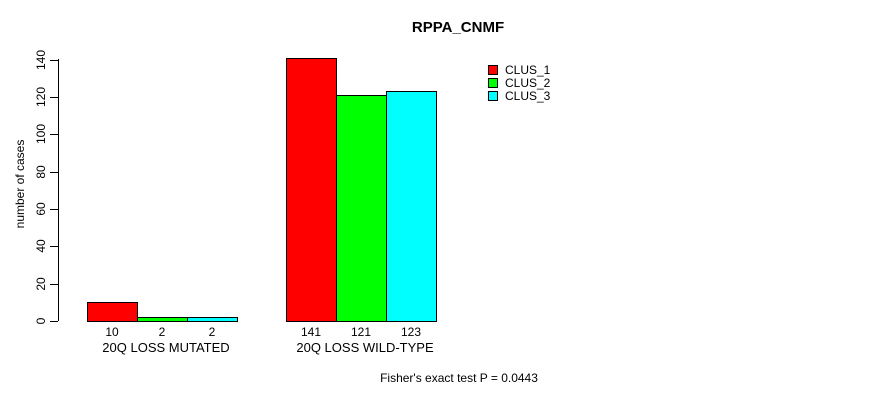 The image size is (890, 400). Describe the element at coordinates (361, 332) in the screenshot. I see `bar-value-label: 121` at that location.